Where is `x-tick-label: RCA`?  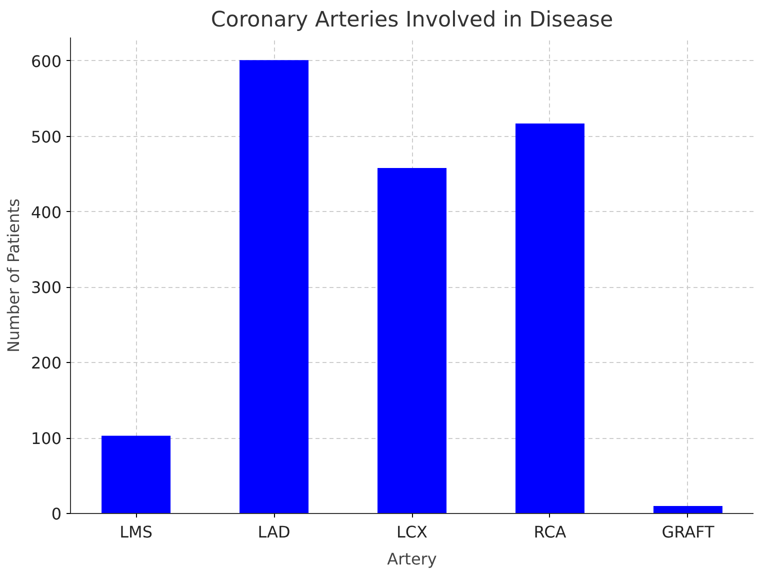 x-tick-label: RCA is located at coordinates (550, 532).